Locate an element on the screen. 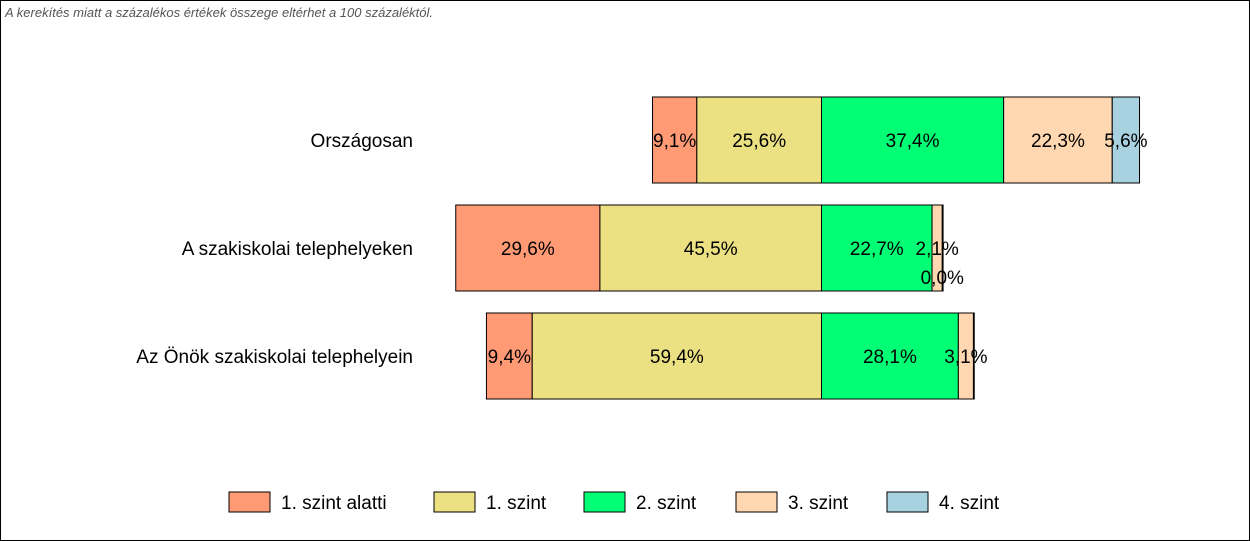 The width and height of the screenshot is (1250, 541). data-label: 5,6% is located at coordinates (1125, 141).